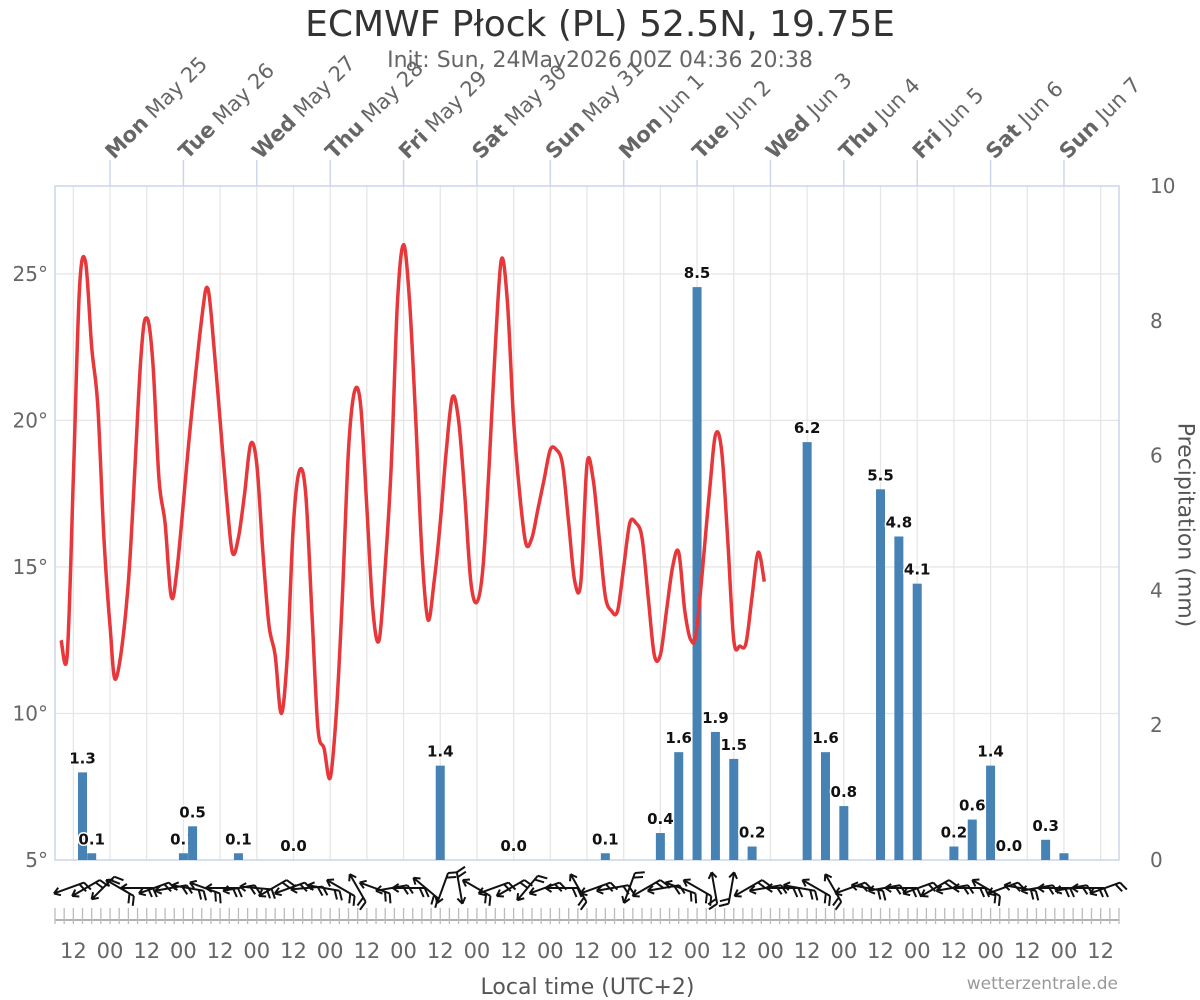 The height and width of the screenshot is (1000, 1200). I want to click on right-axis-title: Precipitation (mm), so click(1185, 525).